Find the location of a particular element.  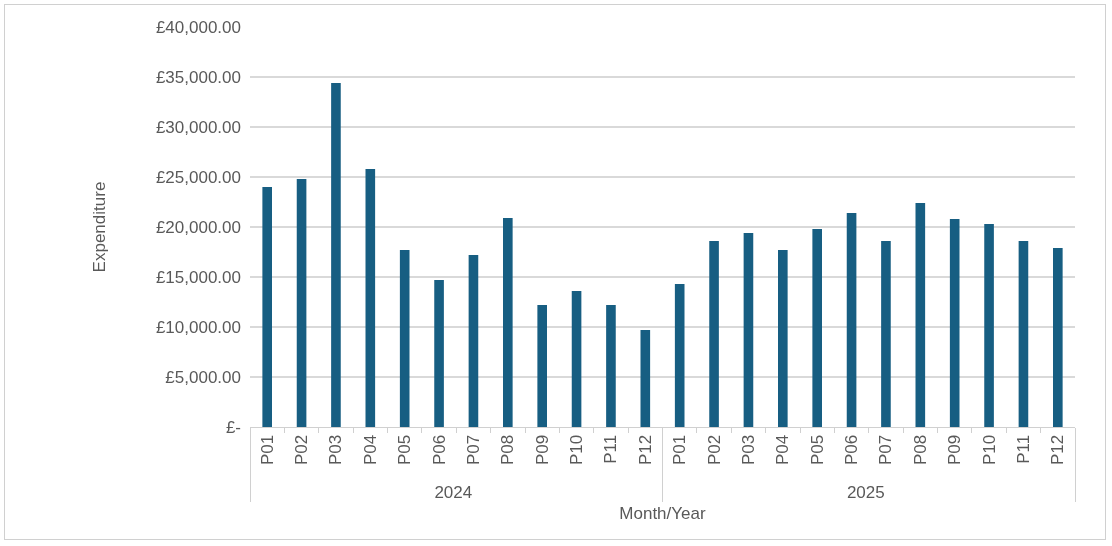

y-tick-label: £5,000.00 is located at coordinates (203, 377).